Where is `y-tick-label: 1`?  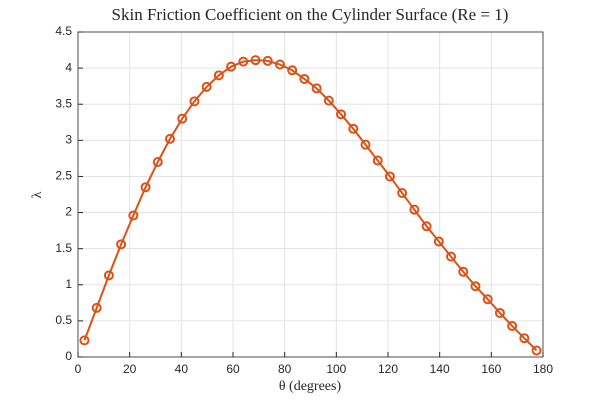
y-tick-label: 1 is located at coordinates (68, 284).